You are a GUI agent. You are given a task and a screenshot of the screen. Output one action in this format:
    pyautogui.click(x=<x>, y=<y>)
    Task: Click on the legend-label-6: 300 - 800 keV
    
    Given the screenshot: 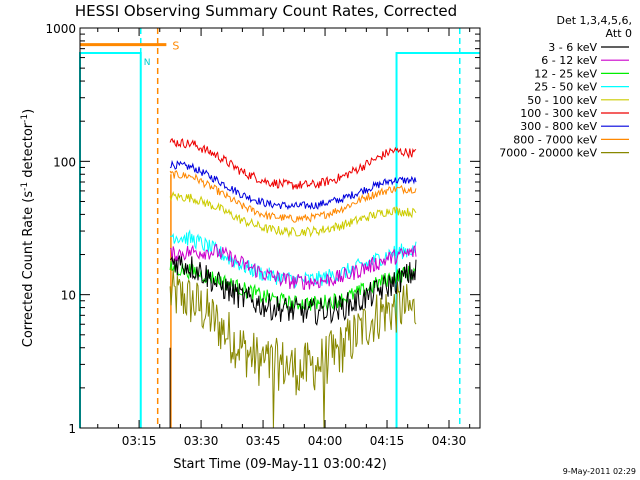 What is the action you would take?
    pyautogui.click(x=558, y=126)
    